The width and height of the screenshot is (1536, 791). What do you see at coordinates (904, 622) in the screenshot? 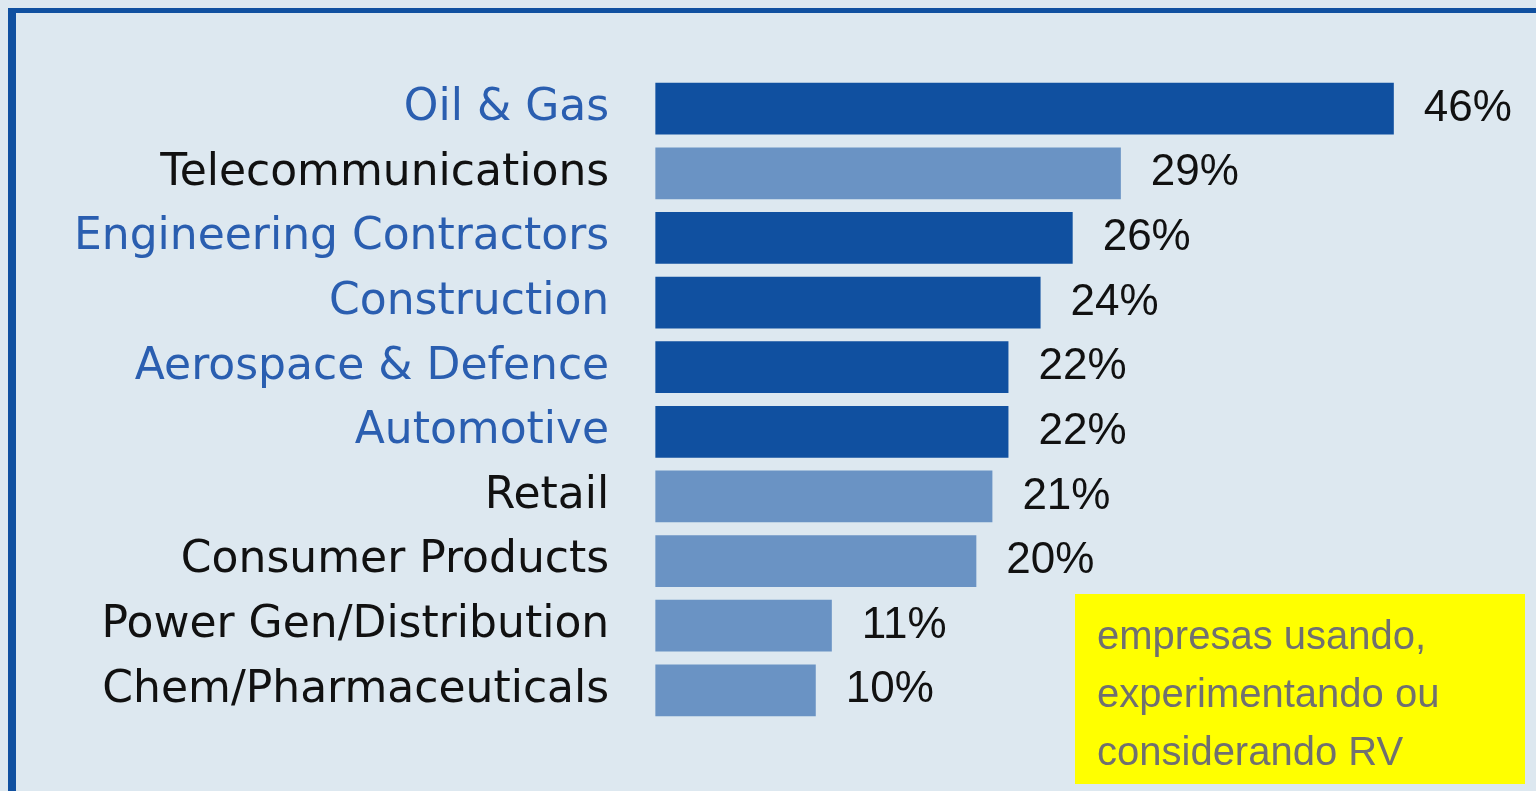
I see `data-label: 11%` at bounding box center [904, 622].